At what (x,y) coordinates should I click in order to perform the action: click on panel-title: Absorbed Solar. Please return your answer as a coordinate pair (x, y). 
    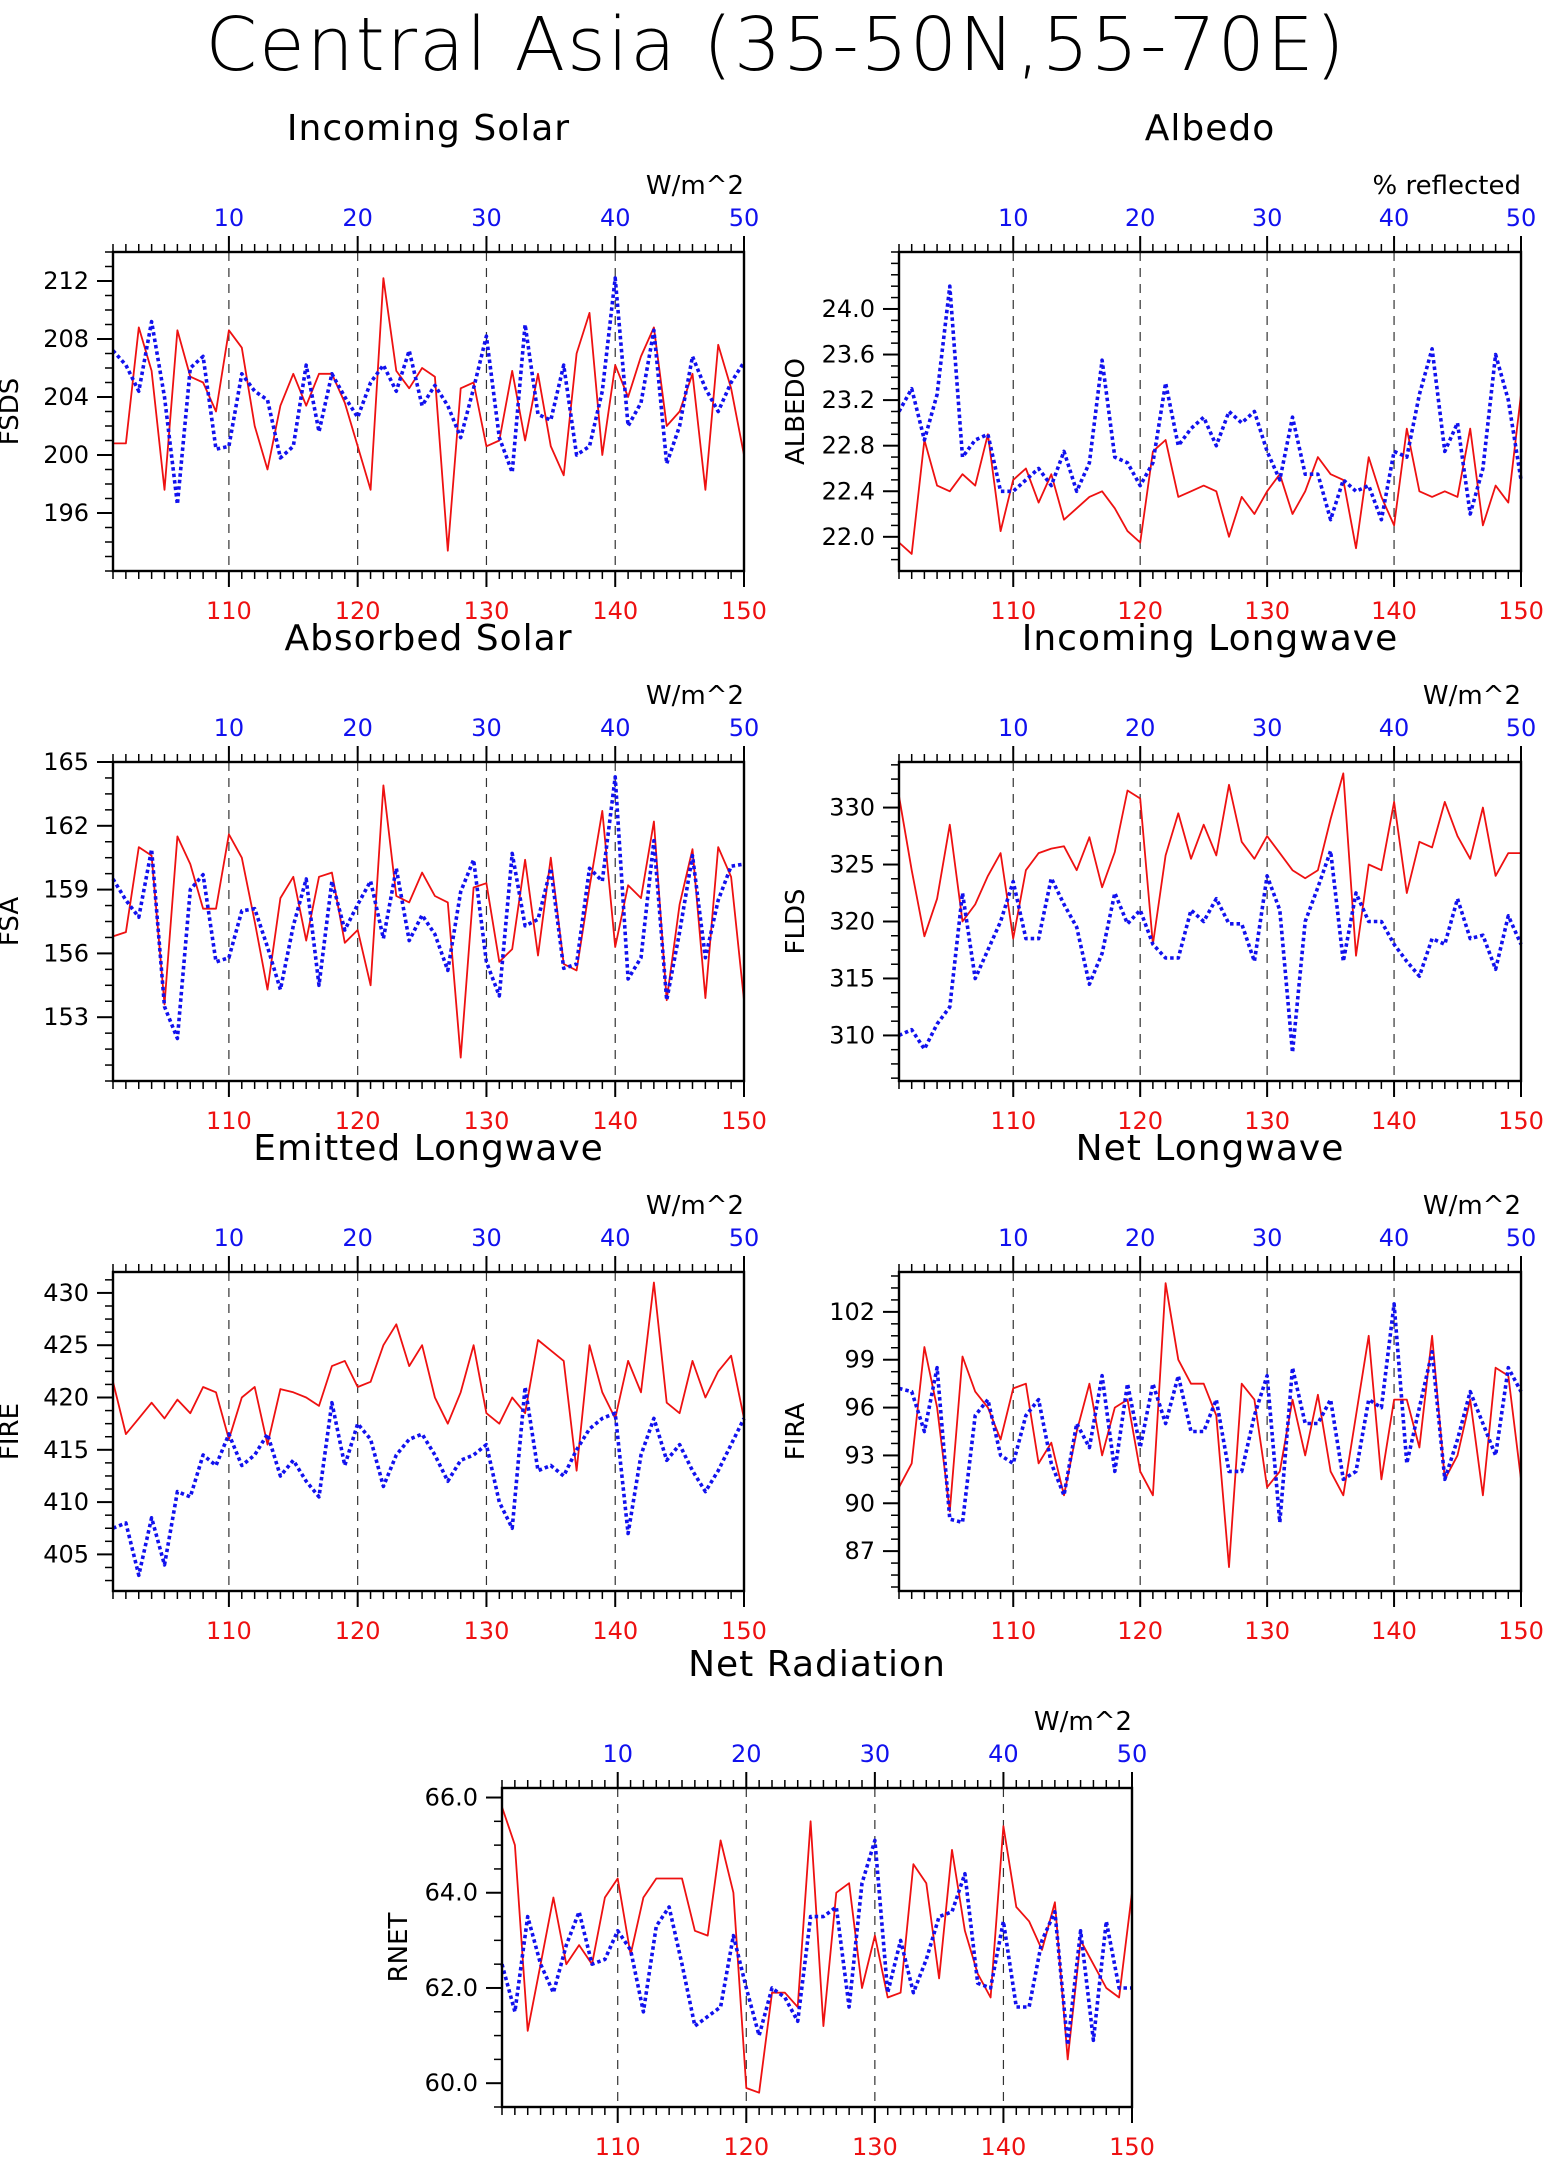
    Looking at the image, I should click on (428, 638).